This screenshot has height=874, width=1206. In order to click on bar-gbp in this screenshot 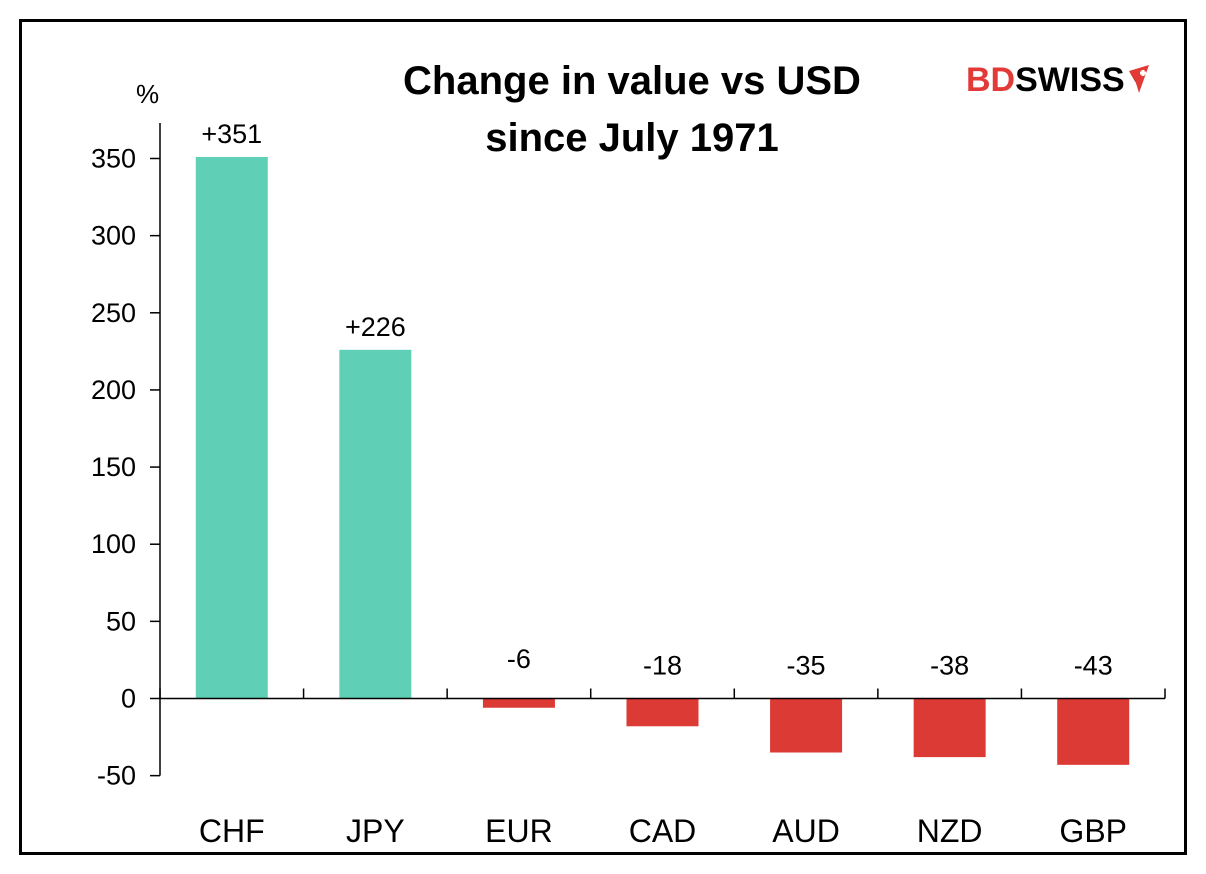, I will do `click(1093, 731)`.